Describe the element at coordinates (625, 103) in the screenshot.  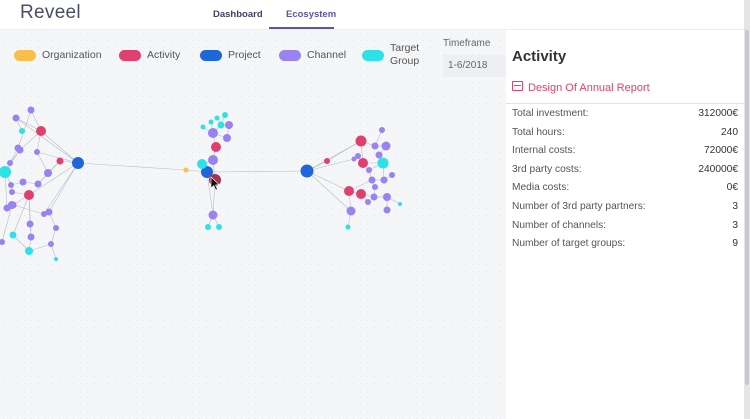
I see `panel-divider` at that location.